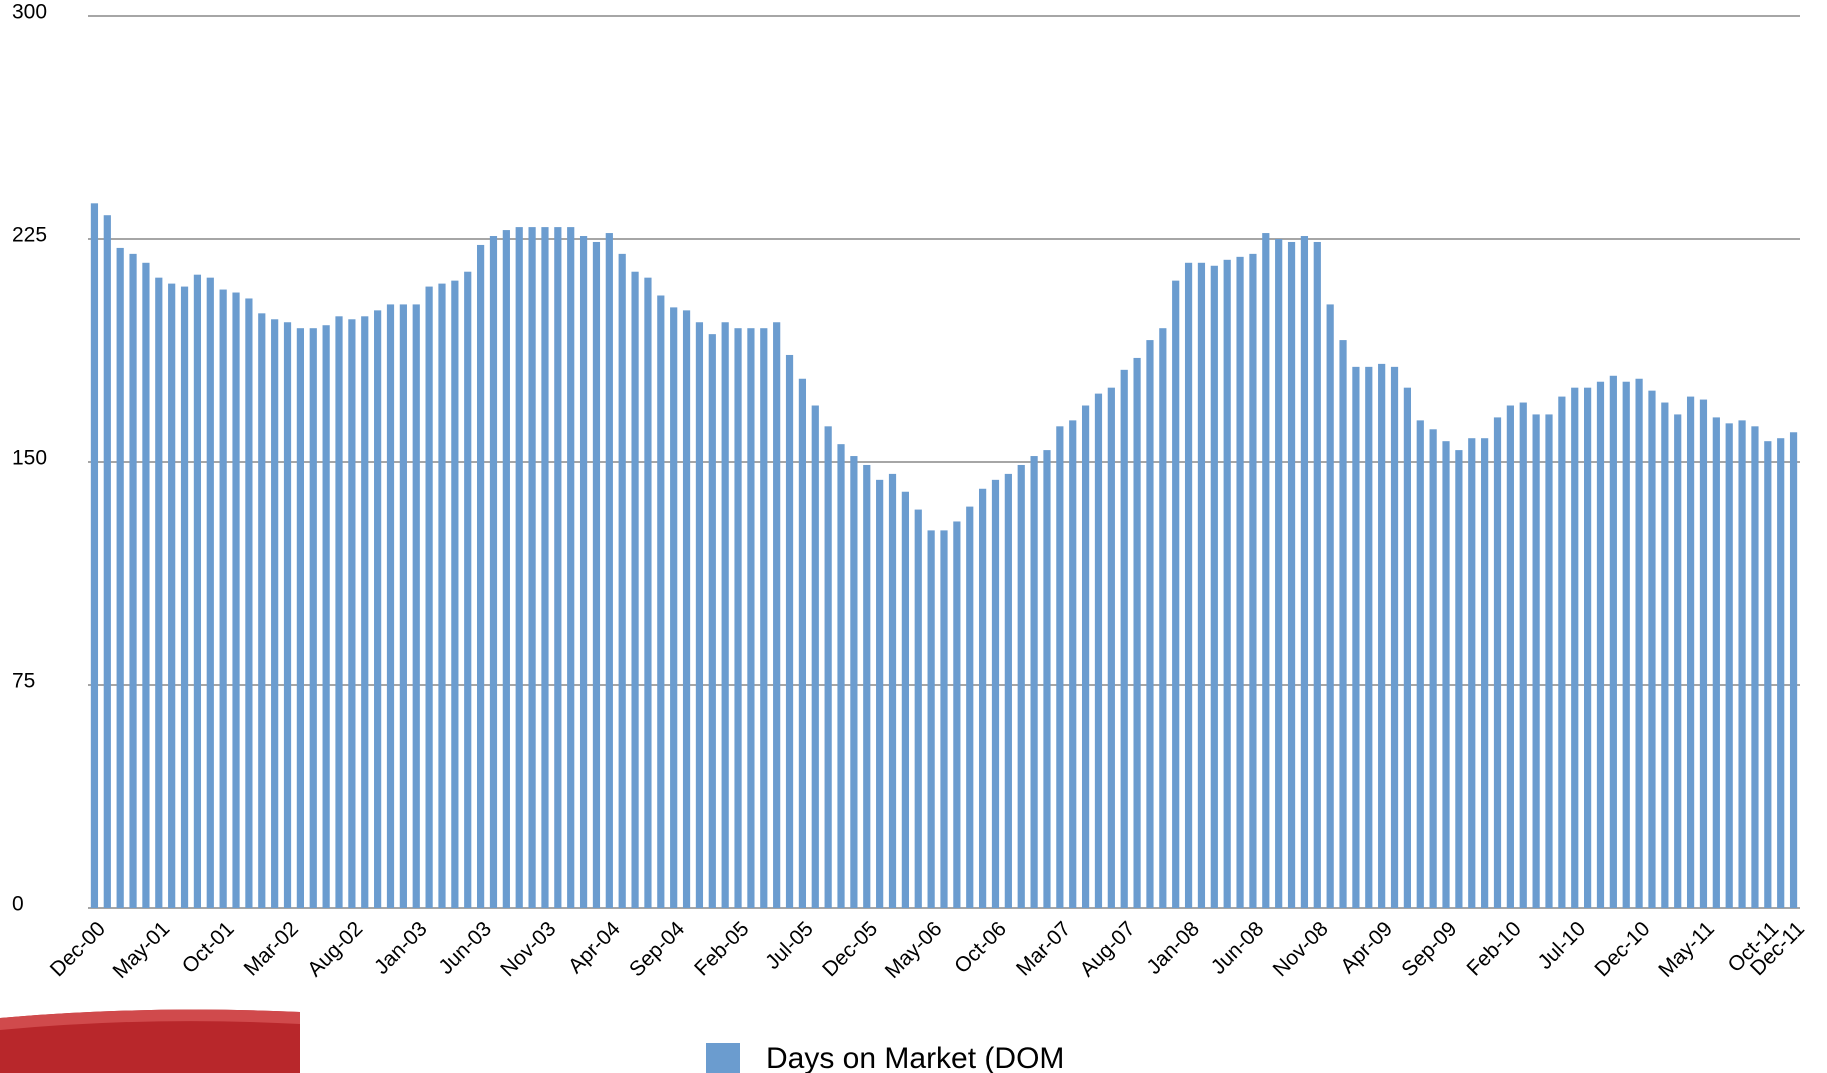  I want to click on y-tick-label: 75, so click(23, 681).